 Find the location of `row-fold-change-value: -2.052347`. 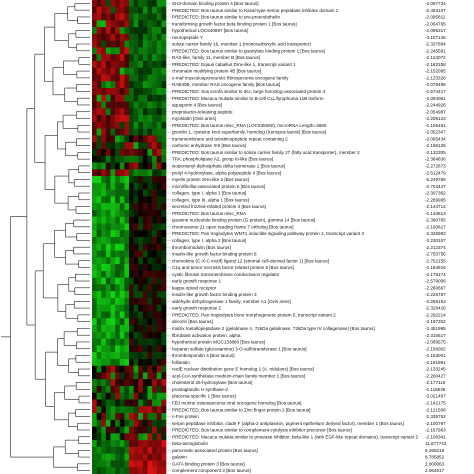

row-fold-change-value: -2.052347 is located at coordinates (435, 132).